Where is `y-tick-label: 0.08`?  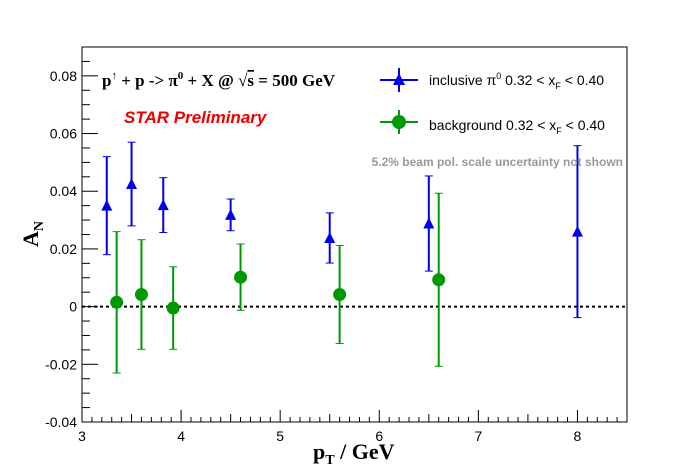 y-tick-label: 0.08 is located at coordinates (63, 76).